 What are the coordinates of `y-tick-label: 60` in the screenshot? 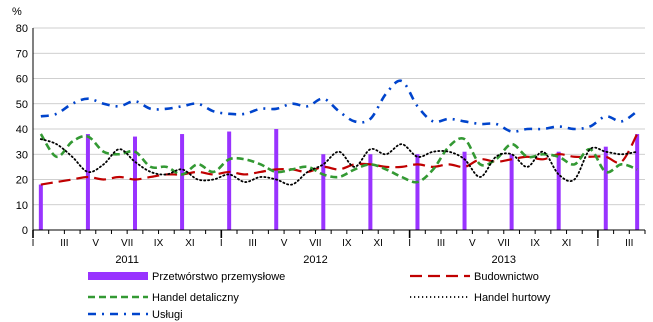 It's located at (22, 80).